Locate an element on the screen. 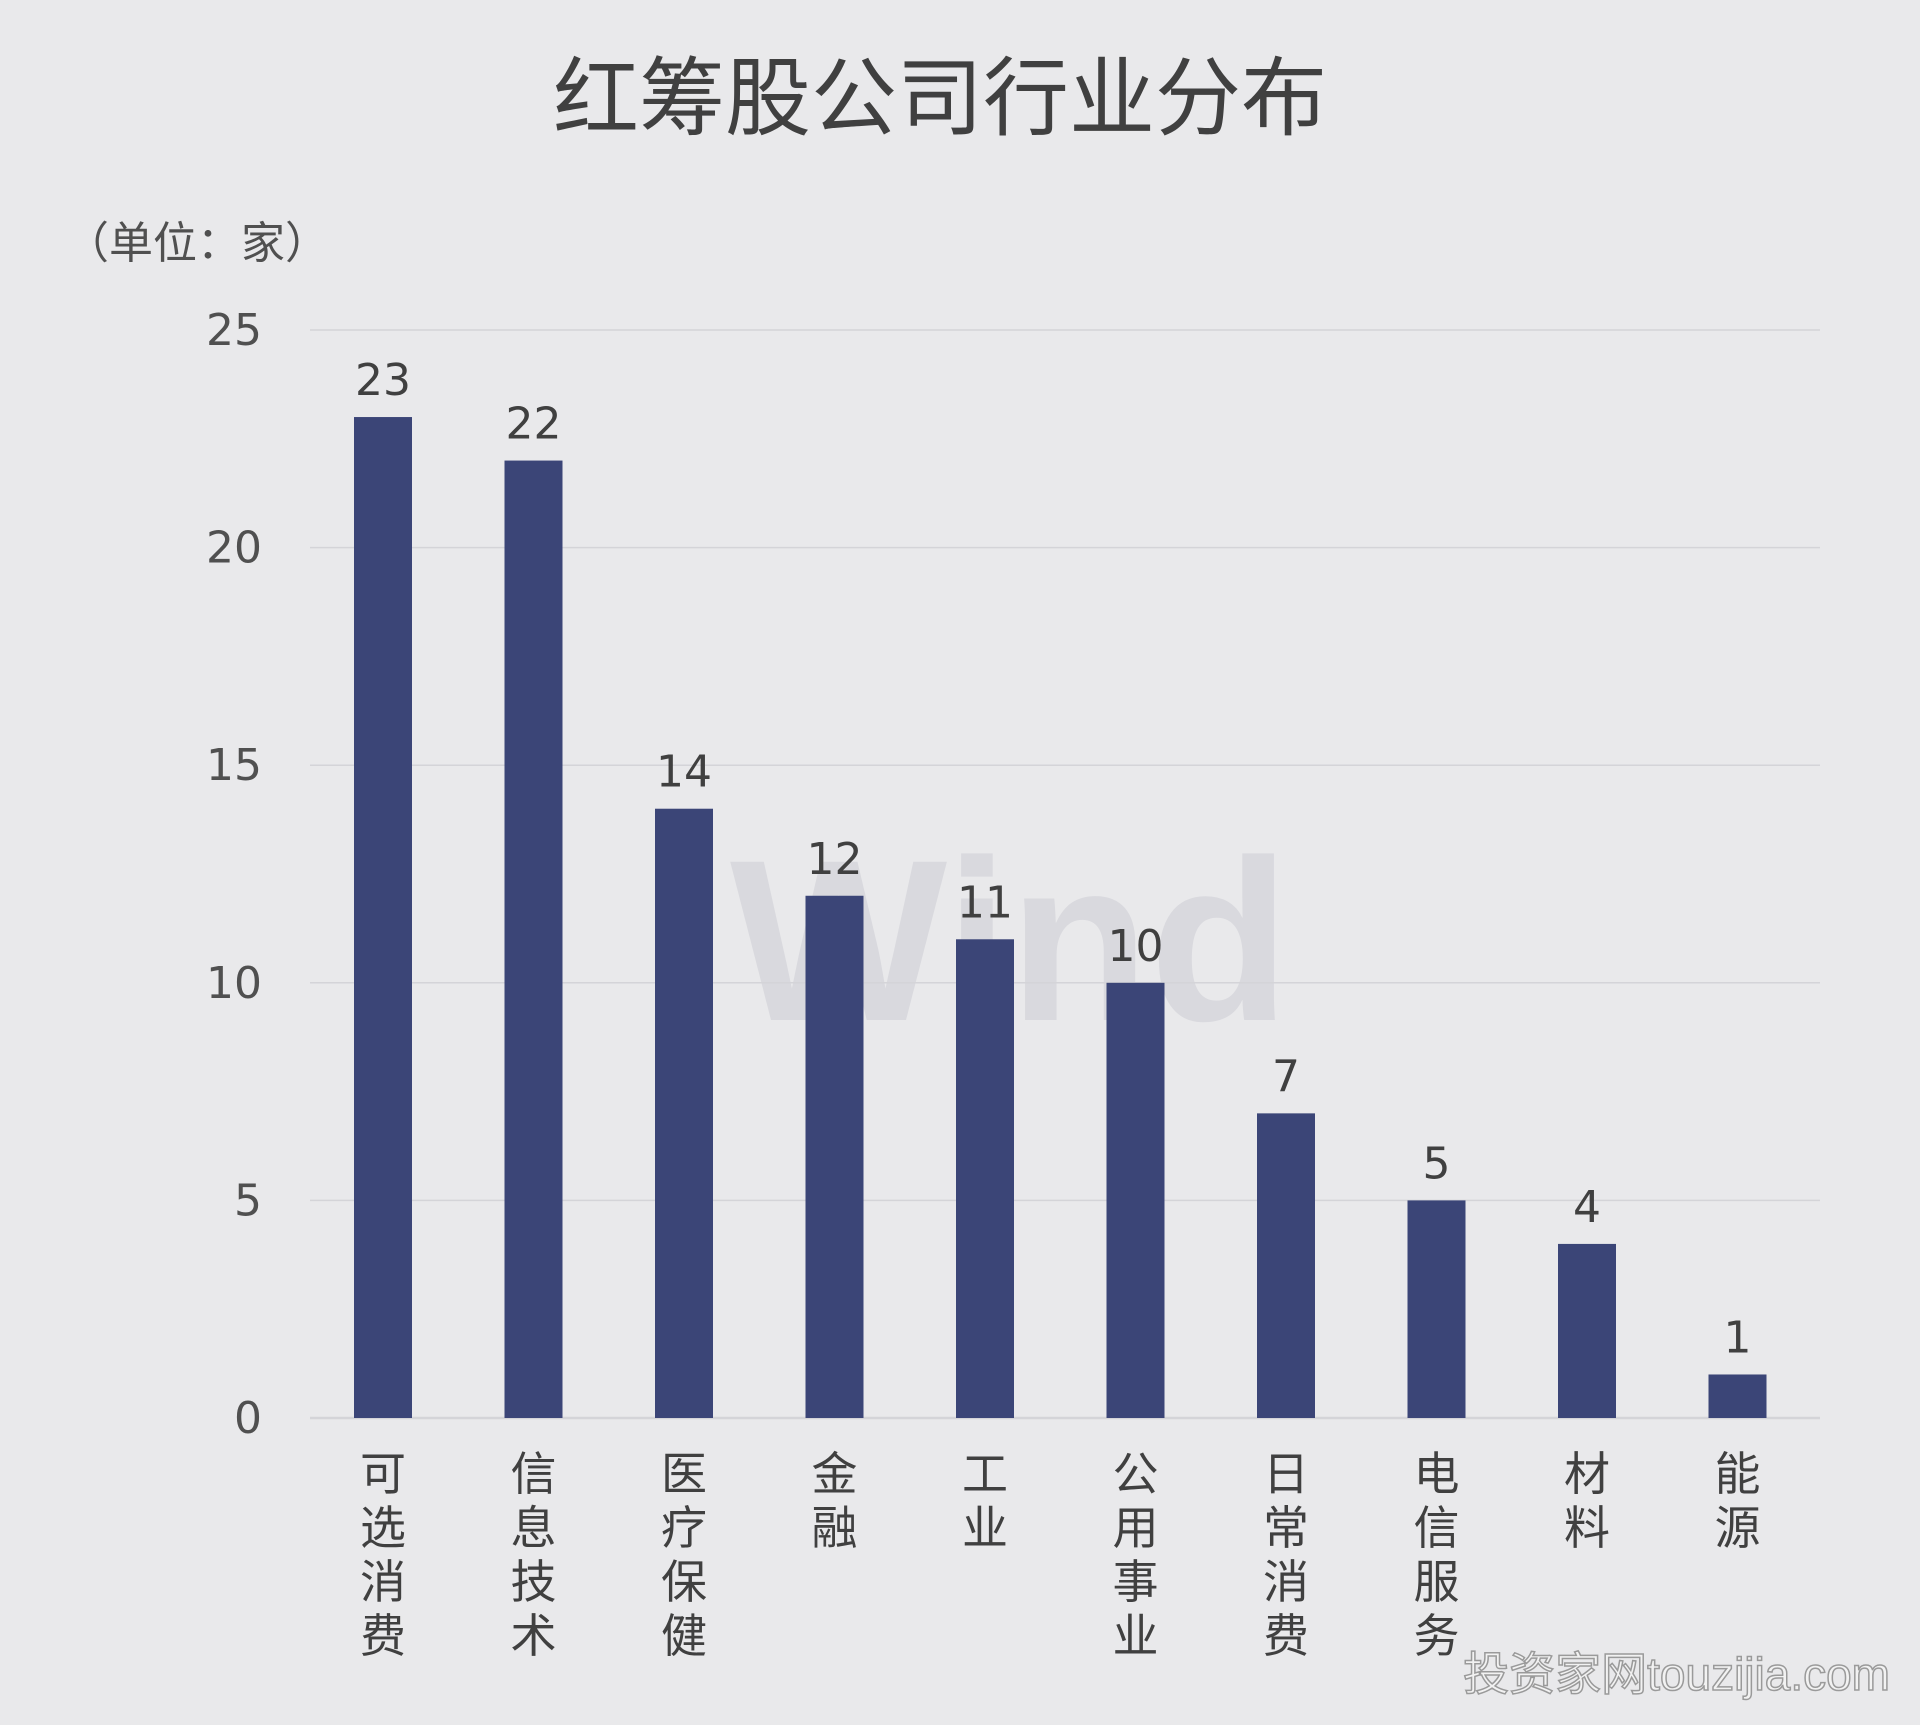 Image resolution: width=1920 pixels, height=1725 pixels. data-label: 11 is located at coordinates (985, 902).